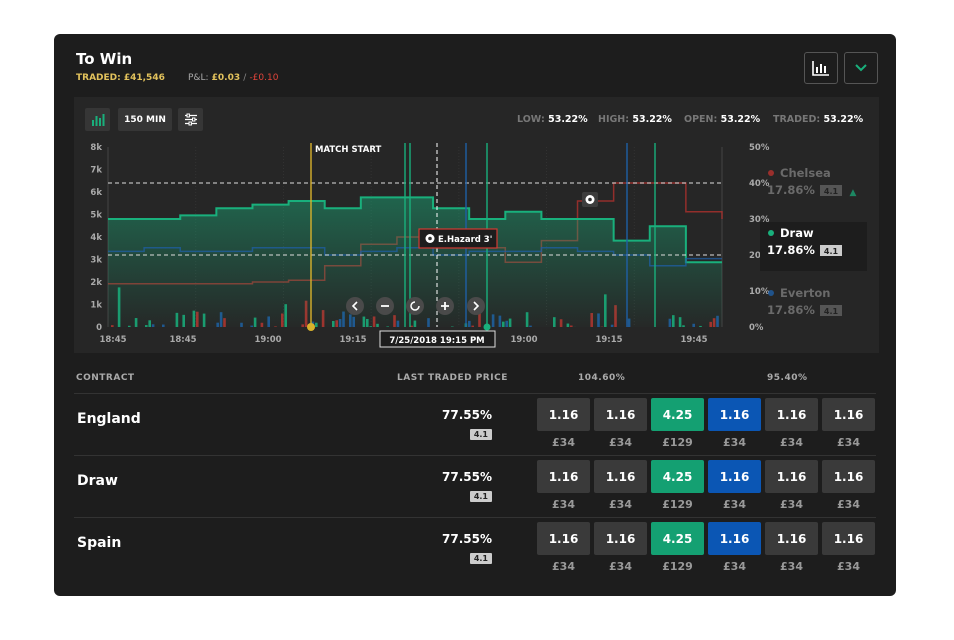  What do you see at coordinates (452, 378) in the screenshot?
I see `col-ltp: LAST TRADED PRICE` at bounding box center [452, 378].